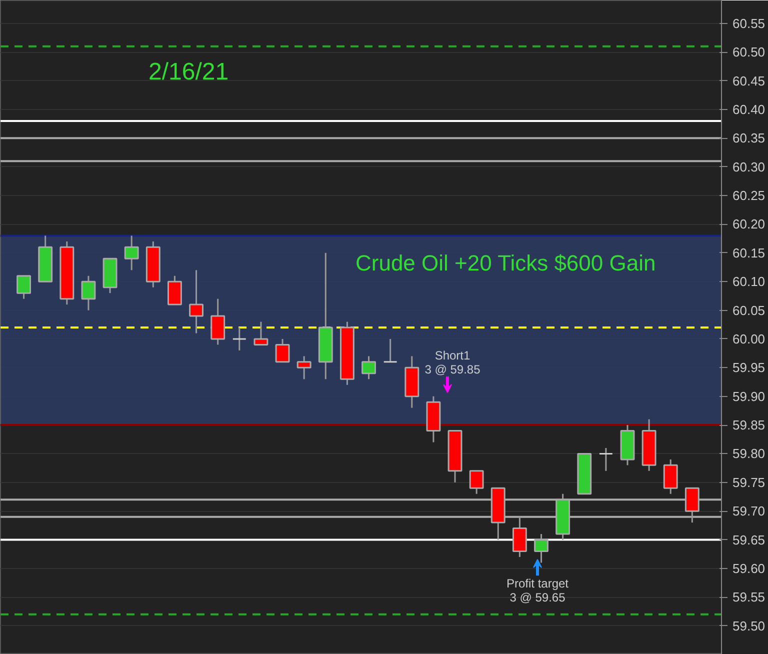  Describe the element at coordinates (749, 282) in the screenshot. I see `y-tick-label: 60.10` at that location.